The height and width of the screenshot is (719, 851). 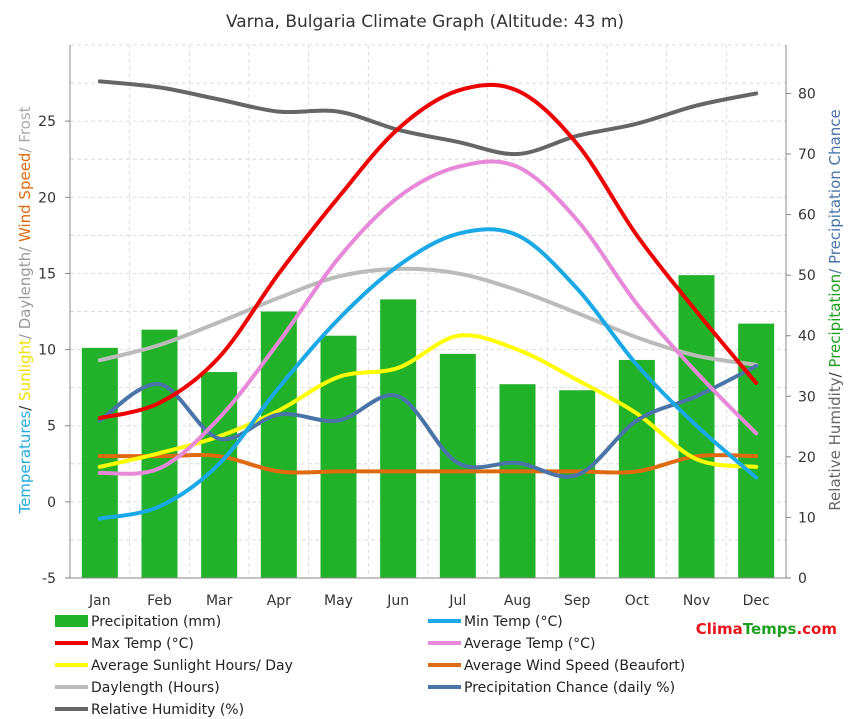 What do you see at coordinates (25, 463) in the screenshot?
I see `axis-label-part: Temperatures` at bounding box center [25, 463].